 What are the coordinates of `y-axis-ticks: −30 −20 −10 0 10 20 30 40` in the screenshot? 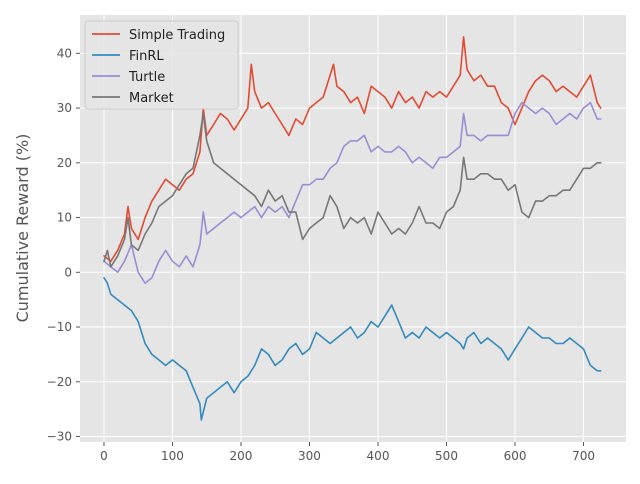 It's located at (63, 245).